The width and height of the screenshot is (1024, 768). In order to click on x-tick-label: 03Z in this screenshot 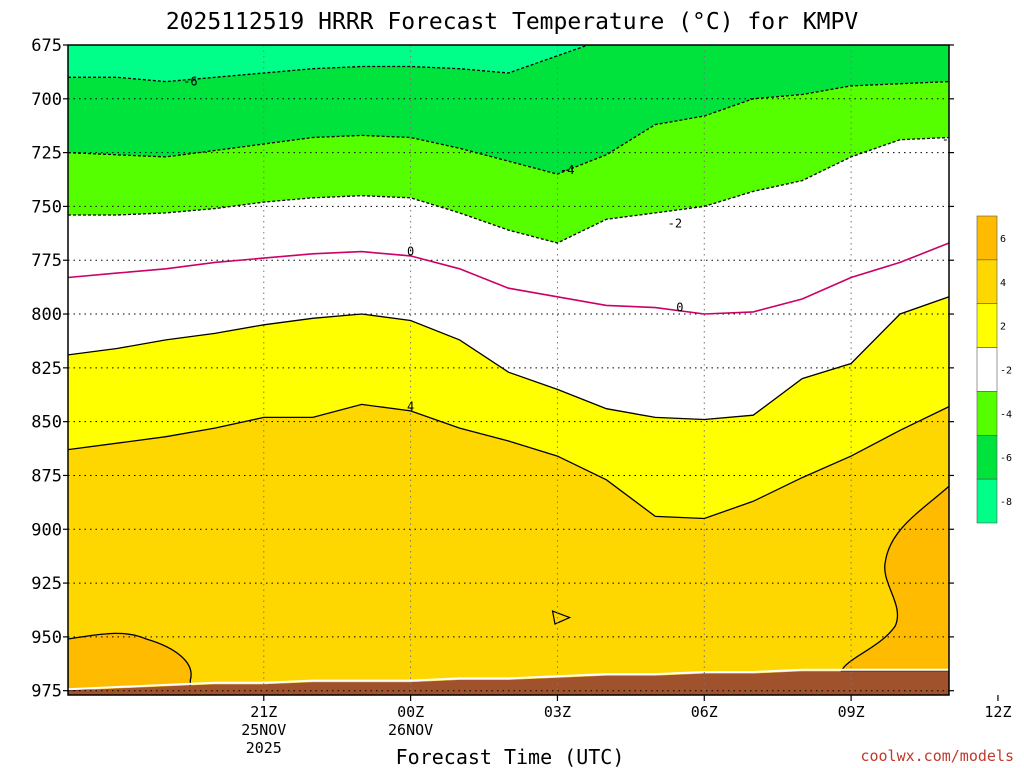, I will do `click(557, 712)`.